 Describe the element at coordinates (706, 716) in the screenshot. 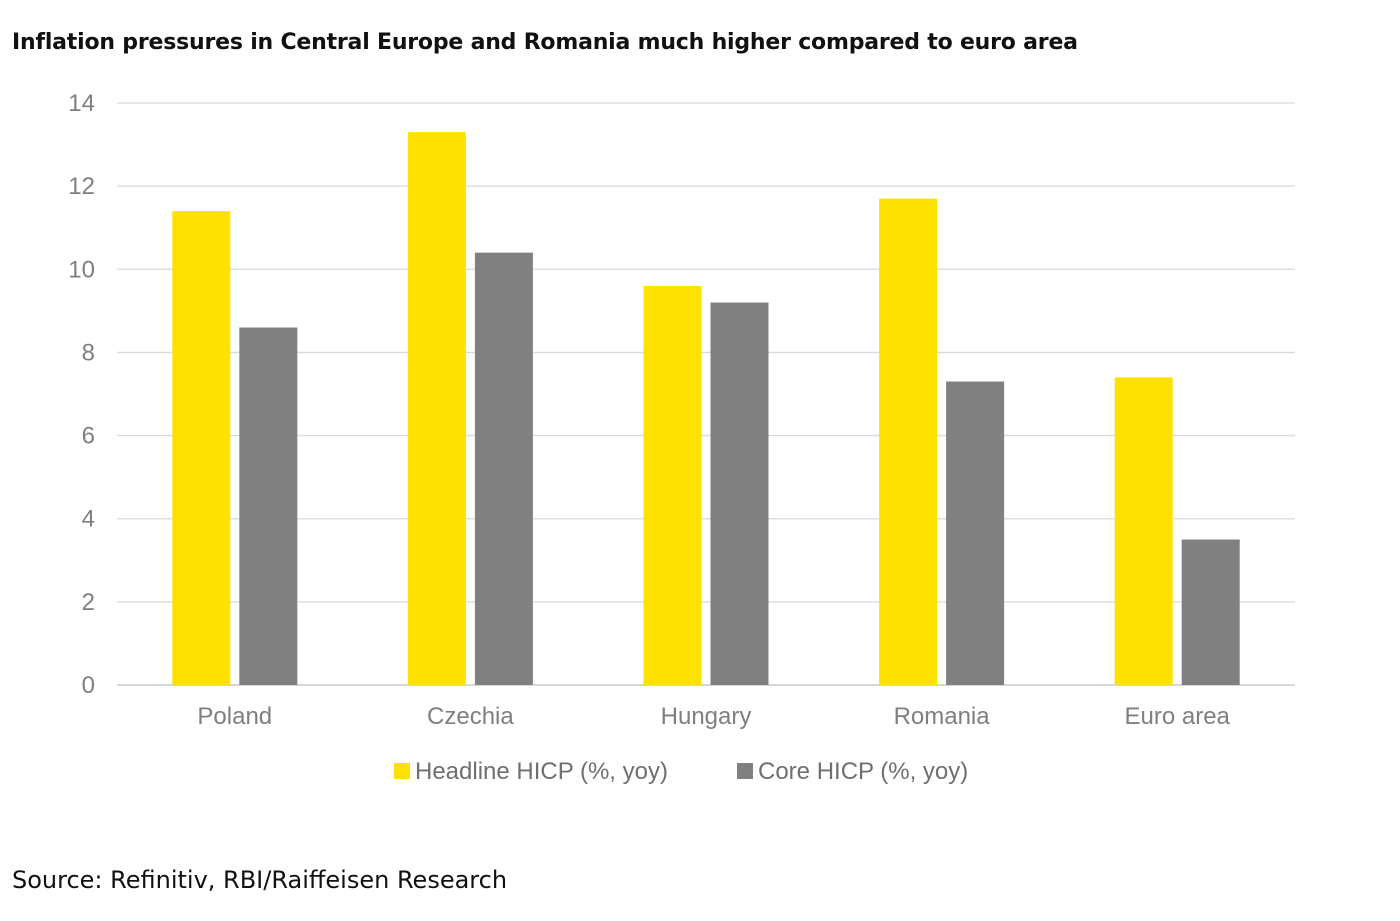

I see `x-tick-label: Hungary` at that location.